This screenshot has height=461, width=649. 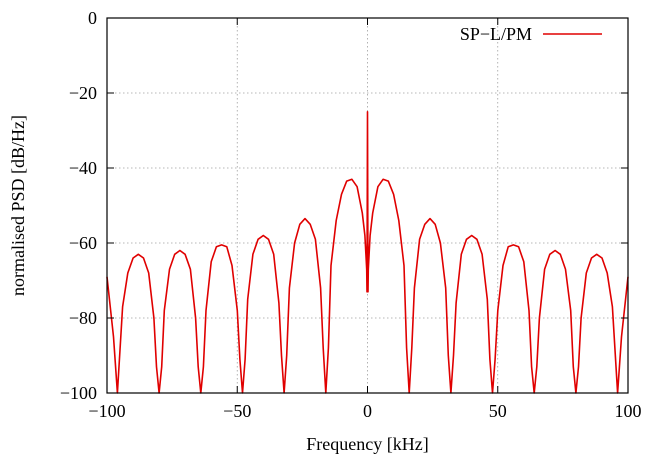 I want to click on x-tick-label: 0, so click(x=367, y=411).